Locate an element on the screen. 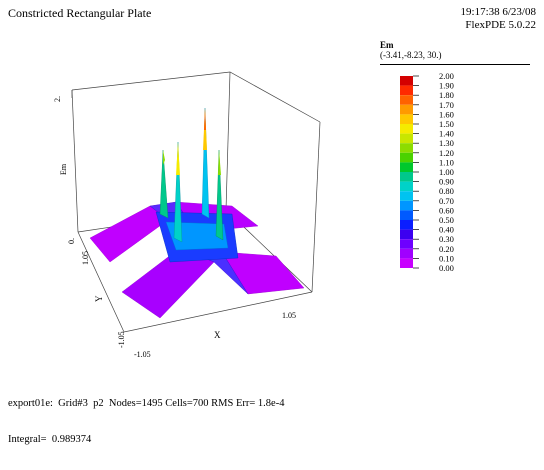  legend-header: Em (-3.41,-8.23, 30.) is located at coordinates (411, 50).